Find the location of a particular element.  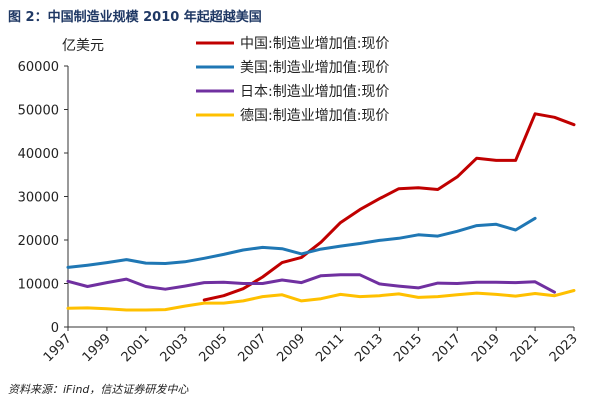

y-axis-unit-label: 亿美元 is located at coordinates (83, 46).